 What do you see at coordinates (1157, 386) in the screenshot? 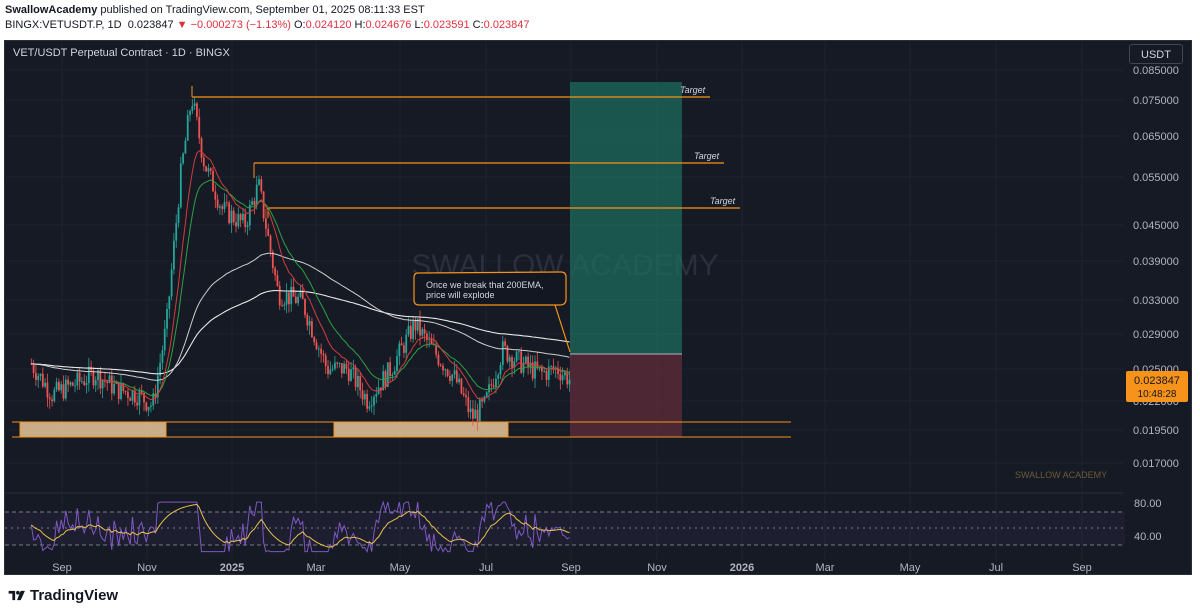
I see `current-price-badge` at bounding box center [1157, 386].